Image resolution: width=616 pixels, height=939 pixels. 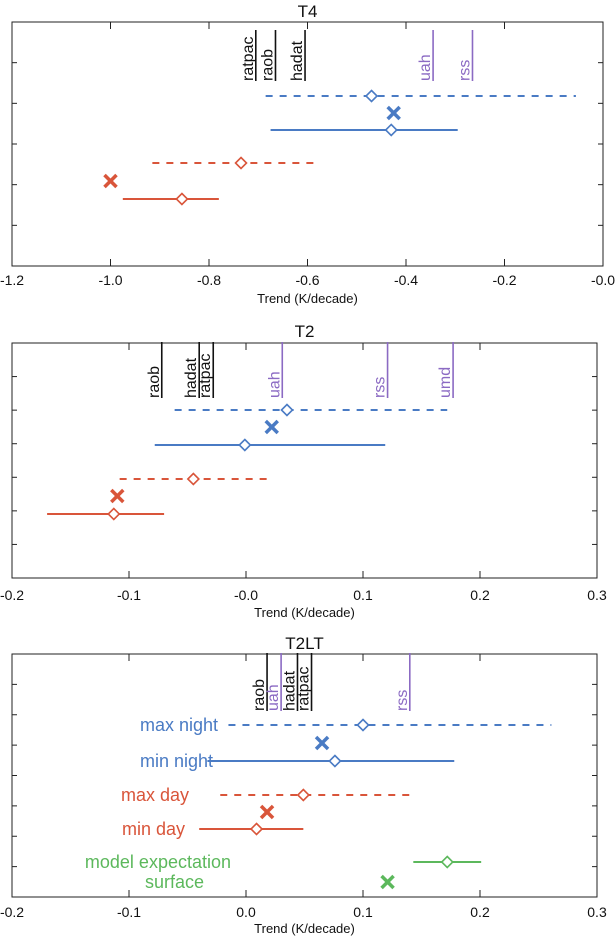 What do you see at coordinates (110, 280) in the screenshot?
I see `x-tick-label: -1.0` at bounding box center [110, 280].